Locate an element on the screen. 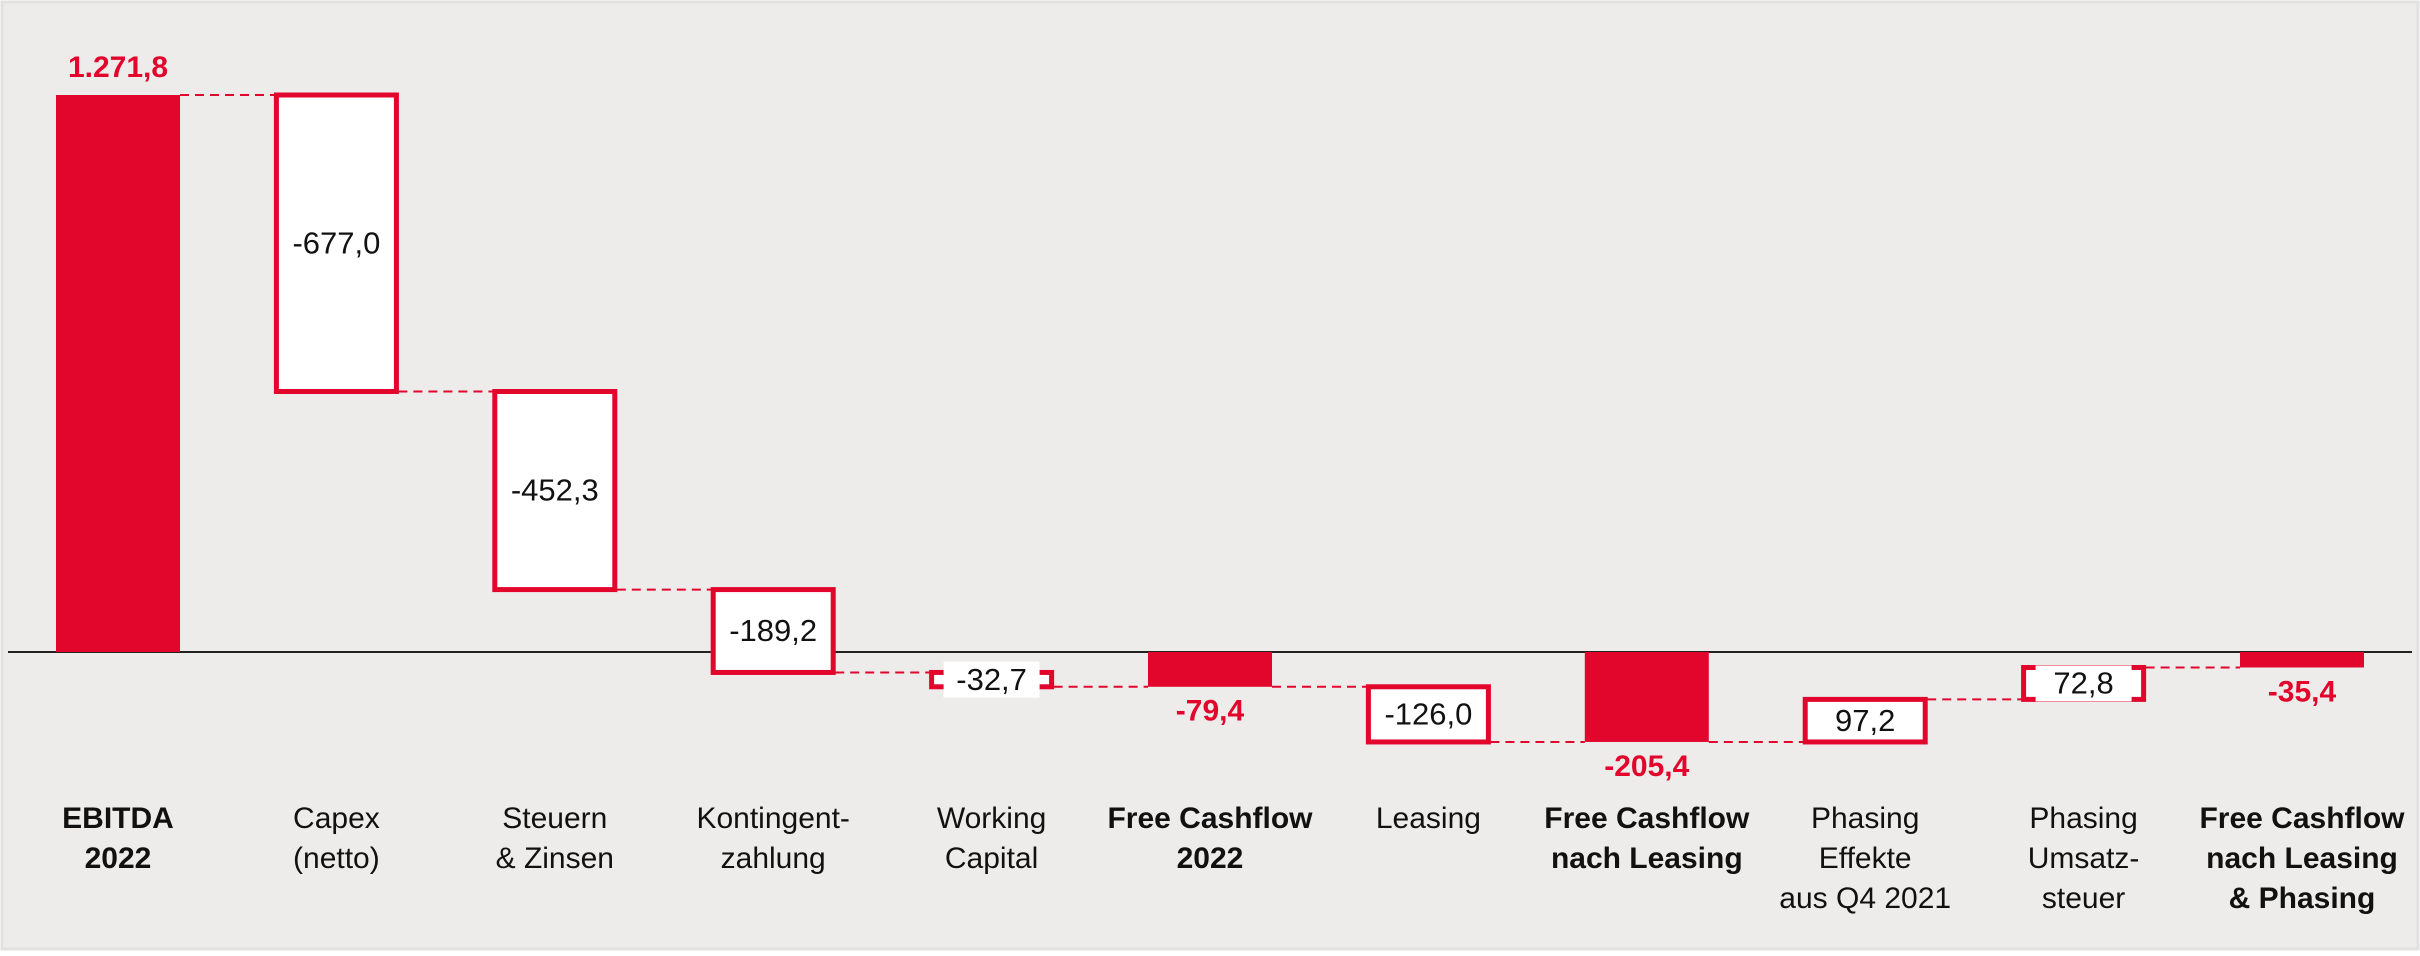 This screenshot has width=2420, height=956. x-tick-label: Working is located at coordinates (991, 818).